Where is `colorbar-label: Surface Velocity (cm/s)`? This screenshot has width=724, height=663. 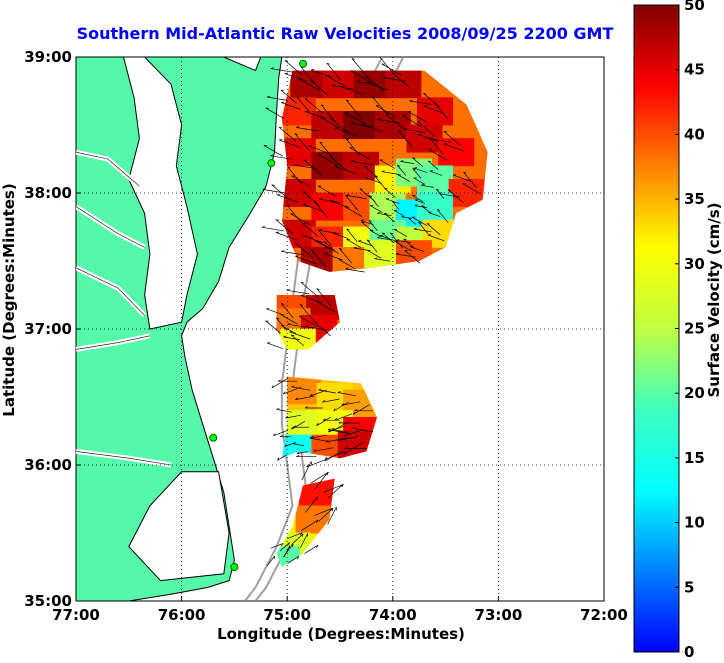
colorbar-label: Surface Velocity (cm/s) is located at coordinates (714, 299).